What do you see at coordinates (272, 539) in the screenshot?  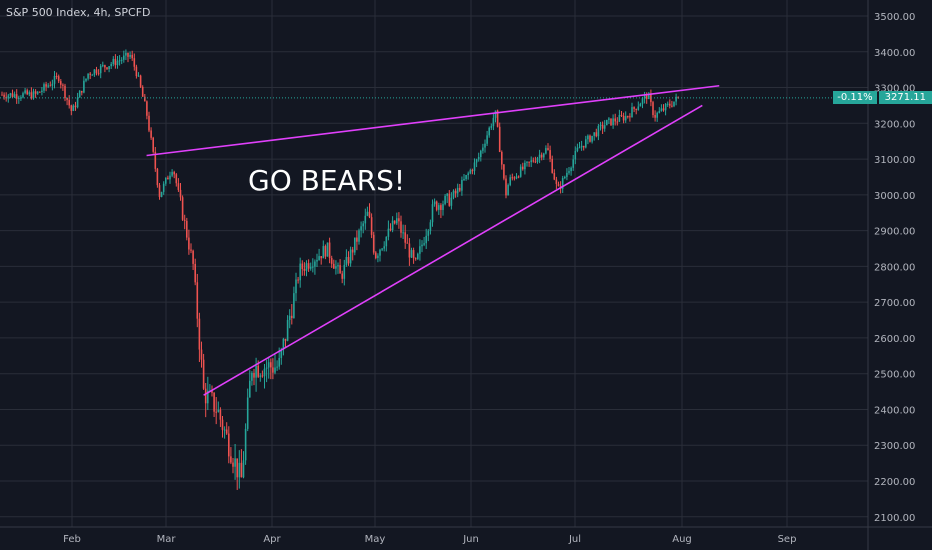 I see `x-tick-label: Apr` at bounding box center [272, 539].